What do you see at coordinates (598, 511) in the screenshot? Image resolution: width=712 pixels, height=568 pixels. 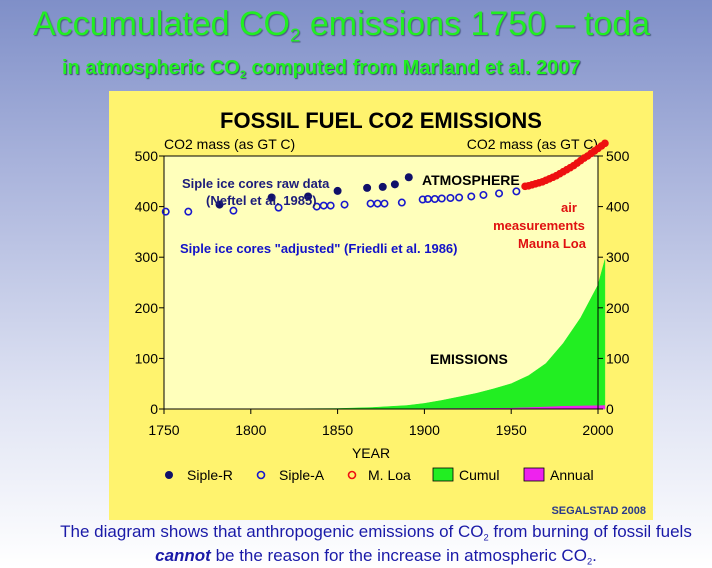 I see `credit-label: SEGALSTAD 2008` at bounding box center [598, 511].